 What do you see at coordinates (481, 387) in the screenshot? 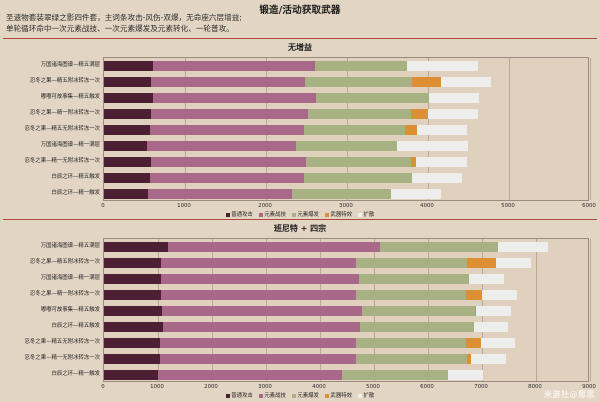
I see `x-tick-label: 7000` at bounding box center [481, 387].